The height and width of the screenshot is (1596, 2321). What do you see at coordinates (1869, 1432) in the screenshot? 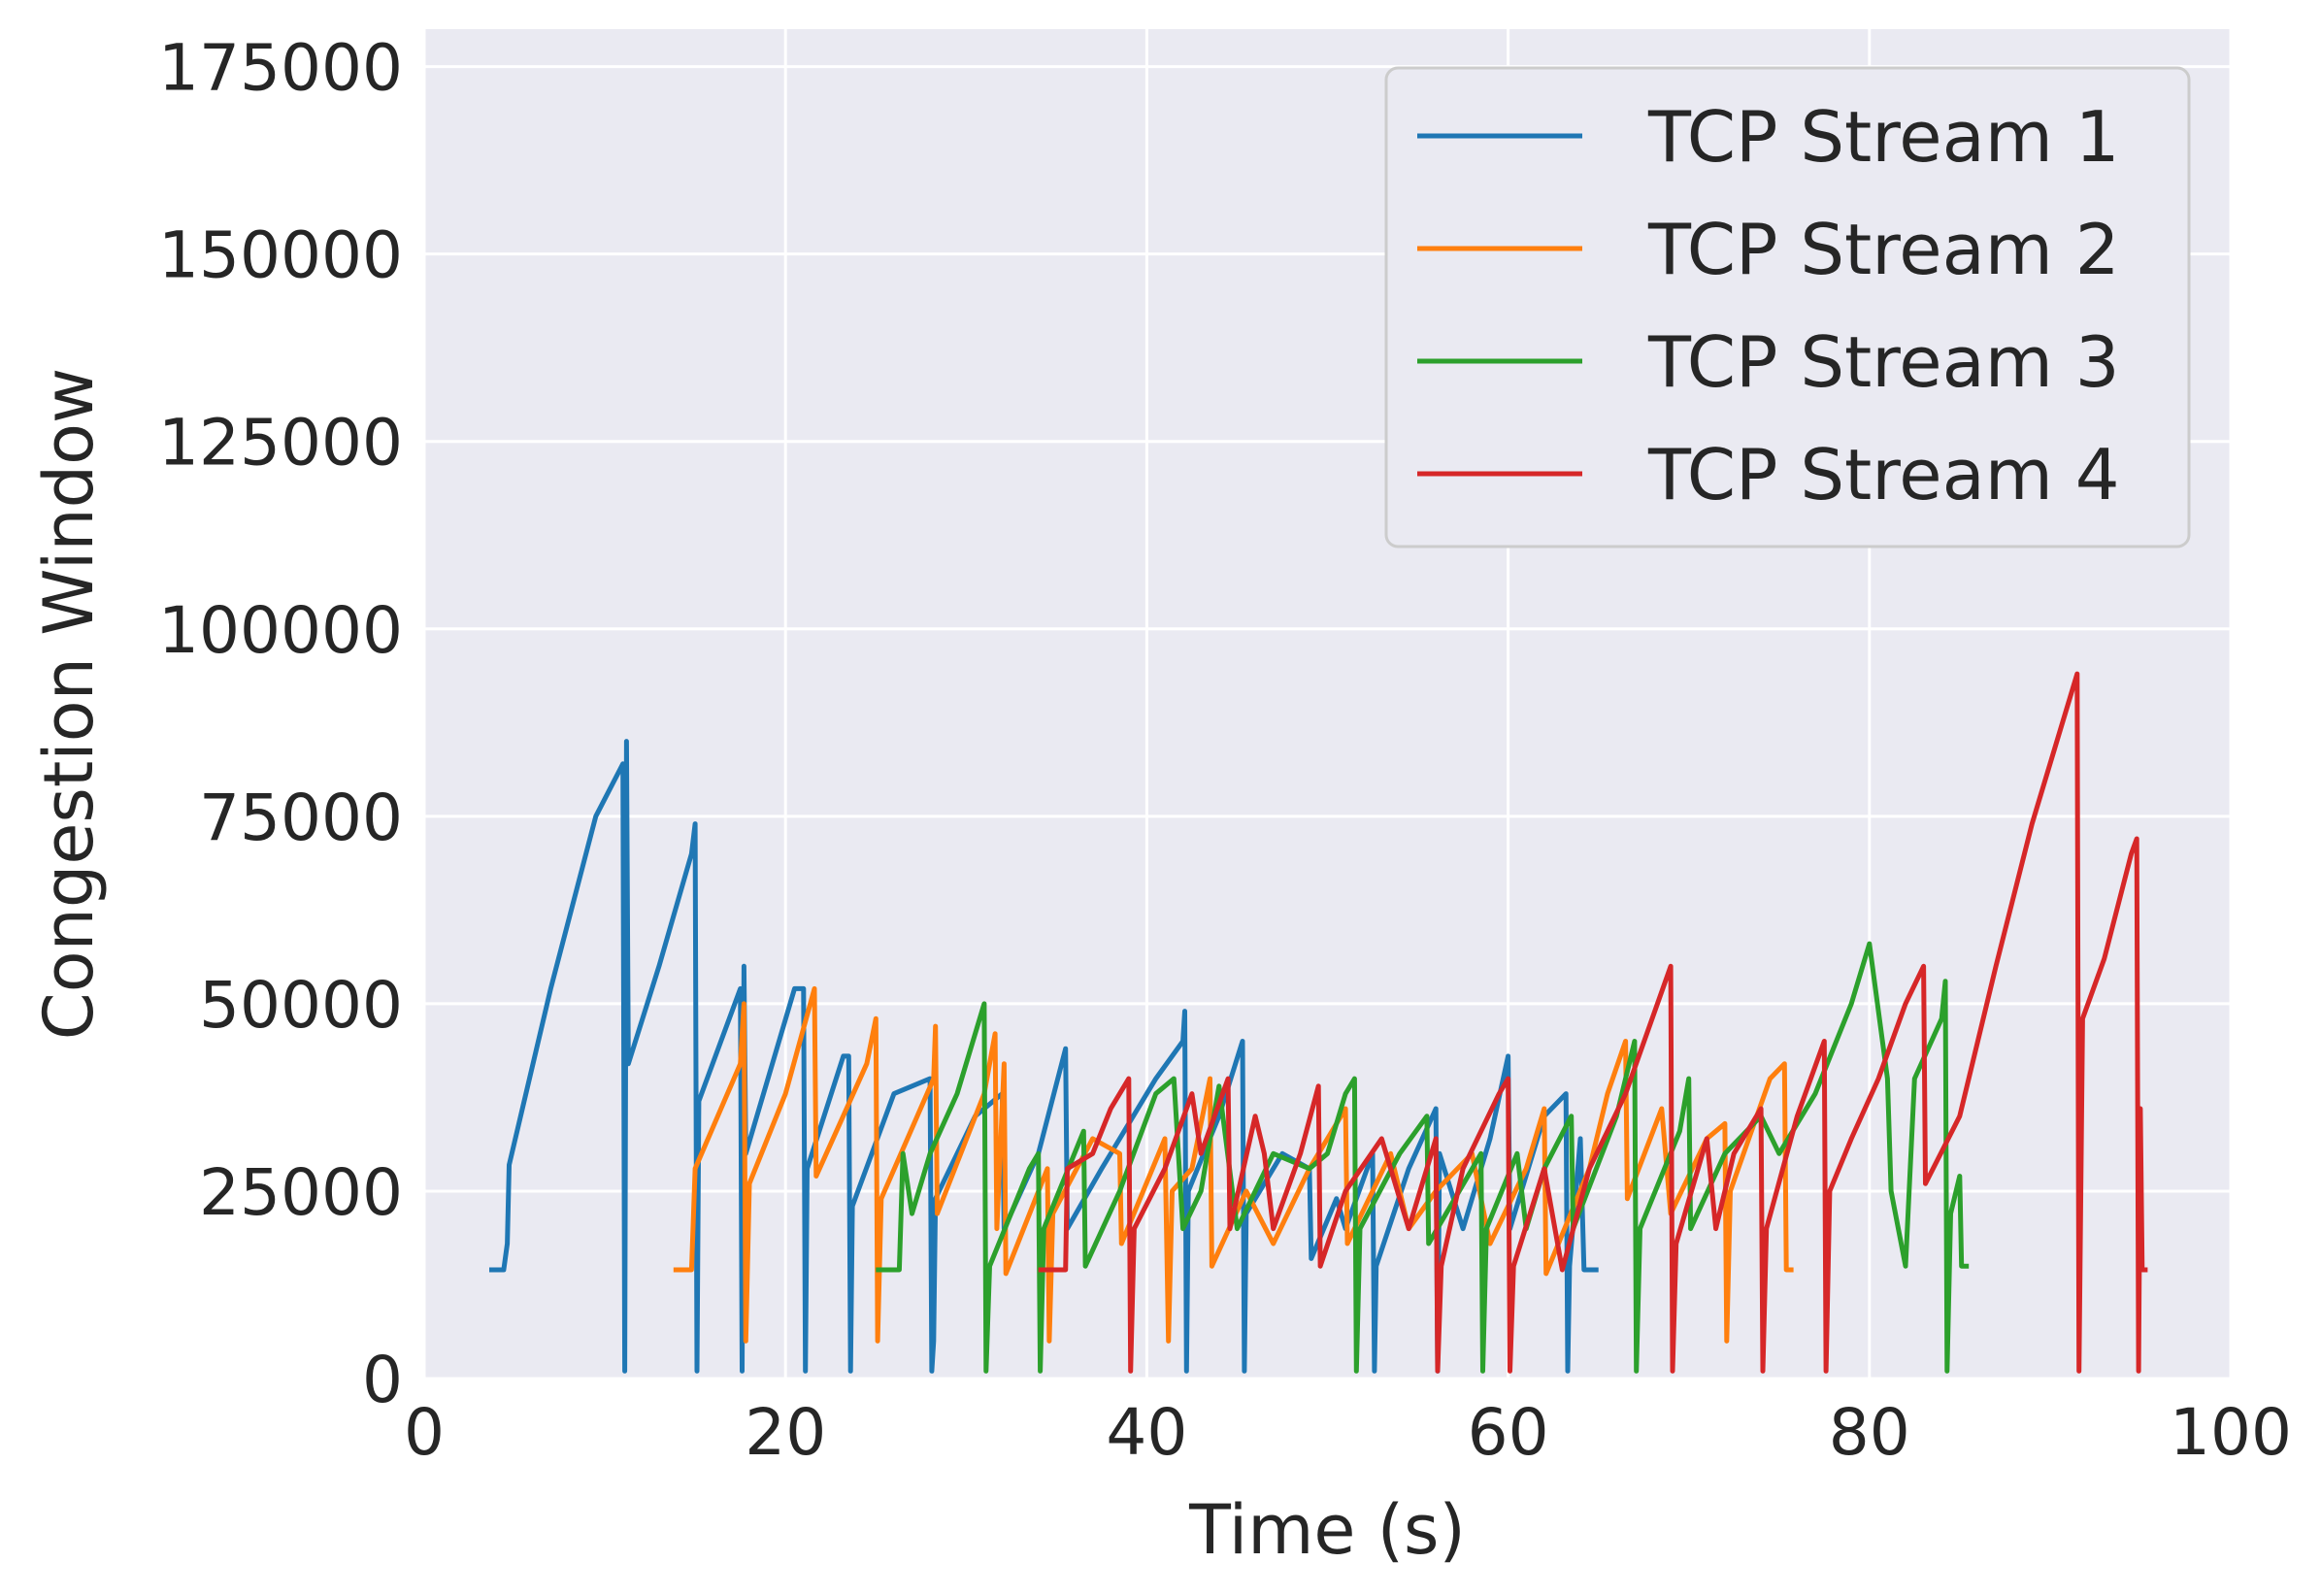
I see `x-tick-label: 80` at bounding box center [1869, 1432].